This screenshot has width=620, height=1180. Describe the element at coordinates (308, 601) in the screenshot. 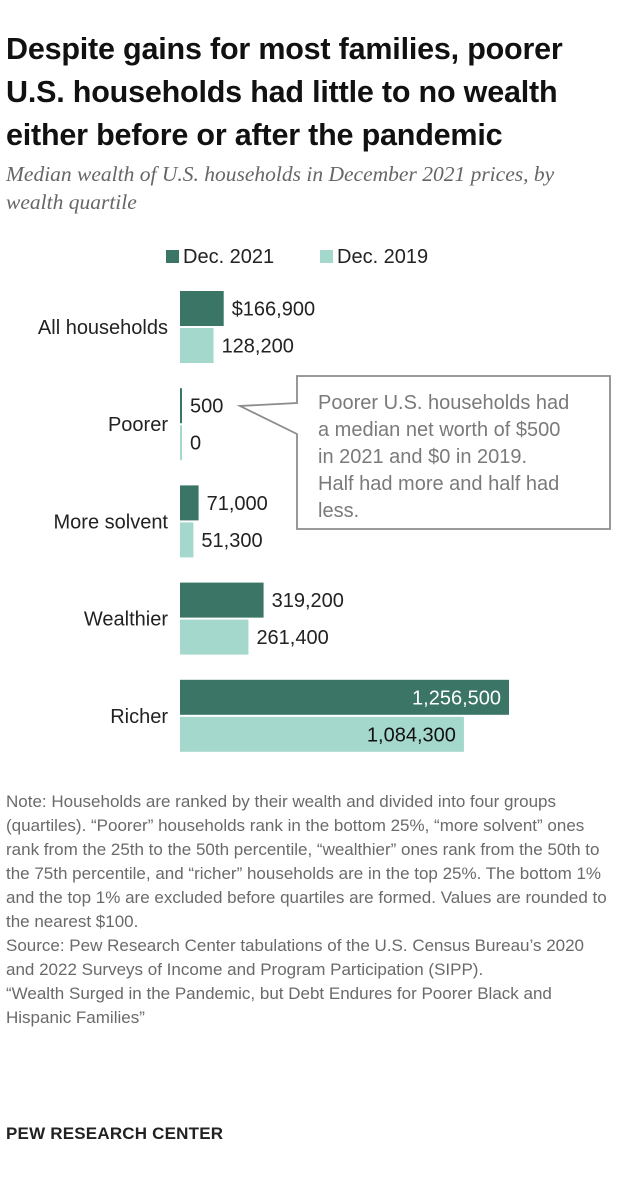

I see `data-label: 319,200` at that location.